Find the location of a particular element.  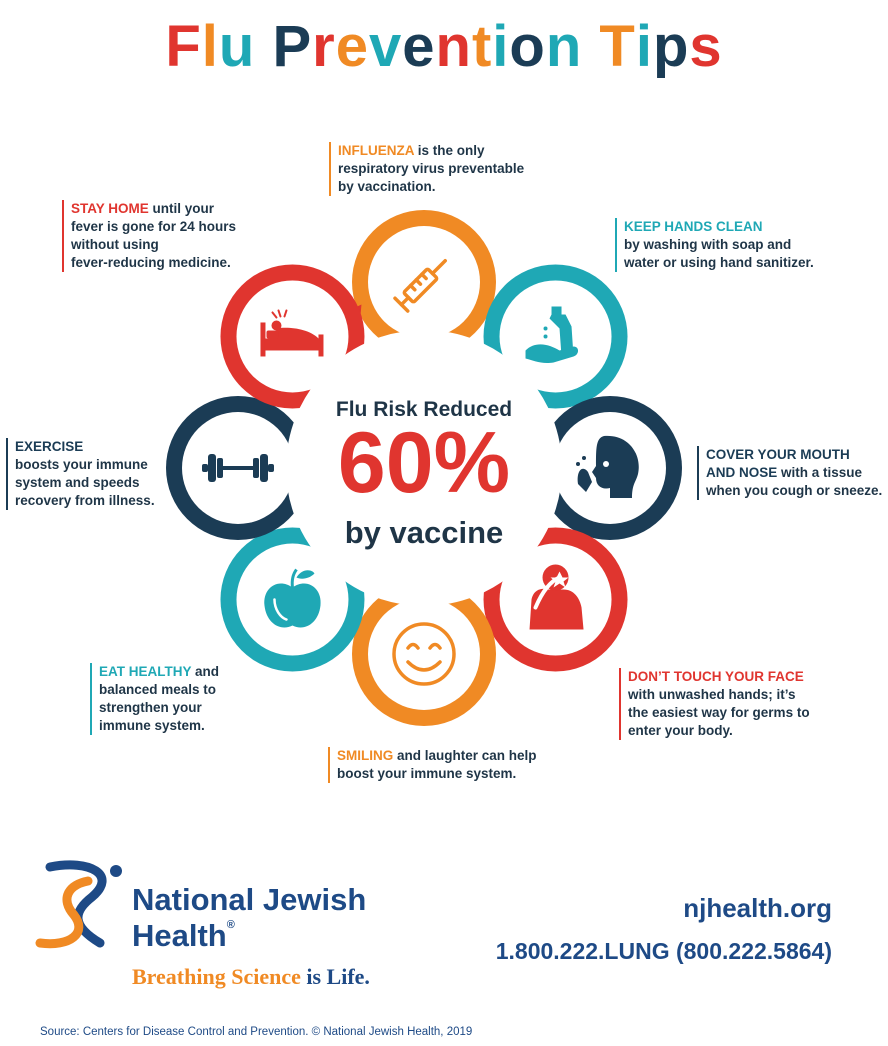

tip-exercise-text: boosts your immune is located at coordinates (81, 464).